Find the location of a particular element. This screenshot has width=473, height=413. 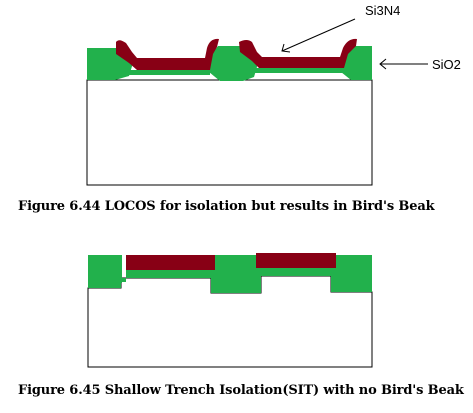

locos-field-oxide-right is located at coordinates (356, 63).